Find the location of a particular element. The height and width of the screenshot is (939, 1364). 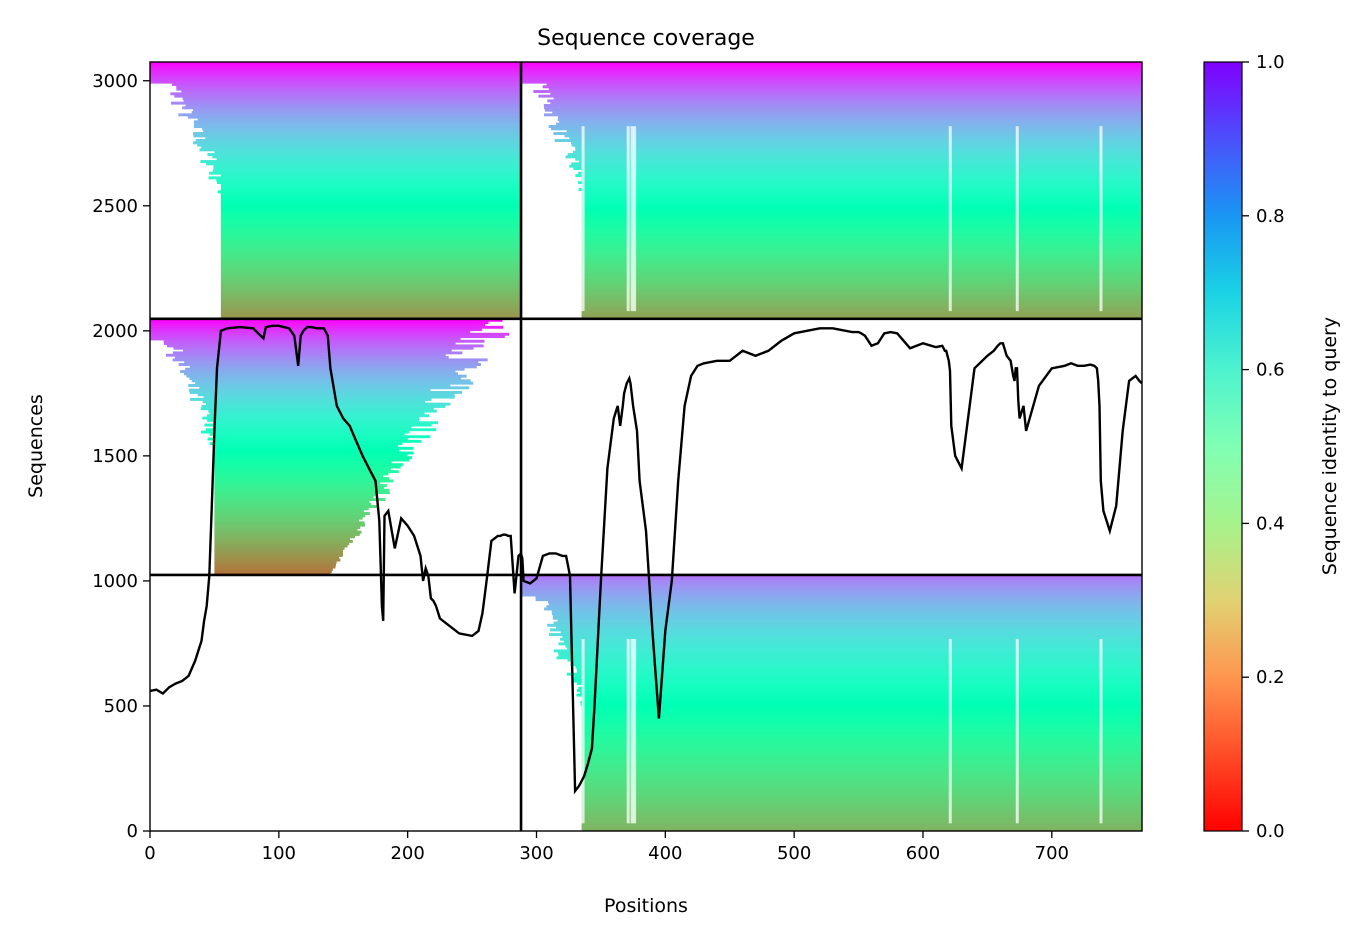

x-tick-label: 300 is located at coordinates (536, 853).